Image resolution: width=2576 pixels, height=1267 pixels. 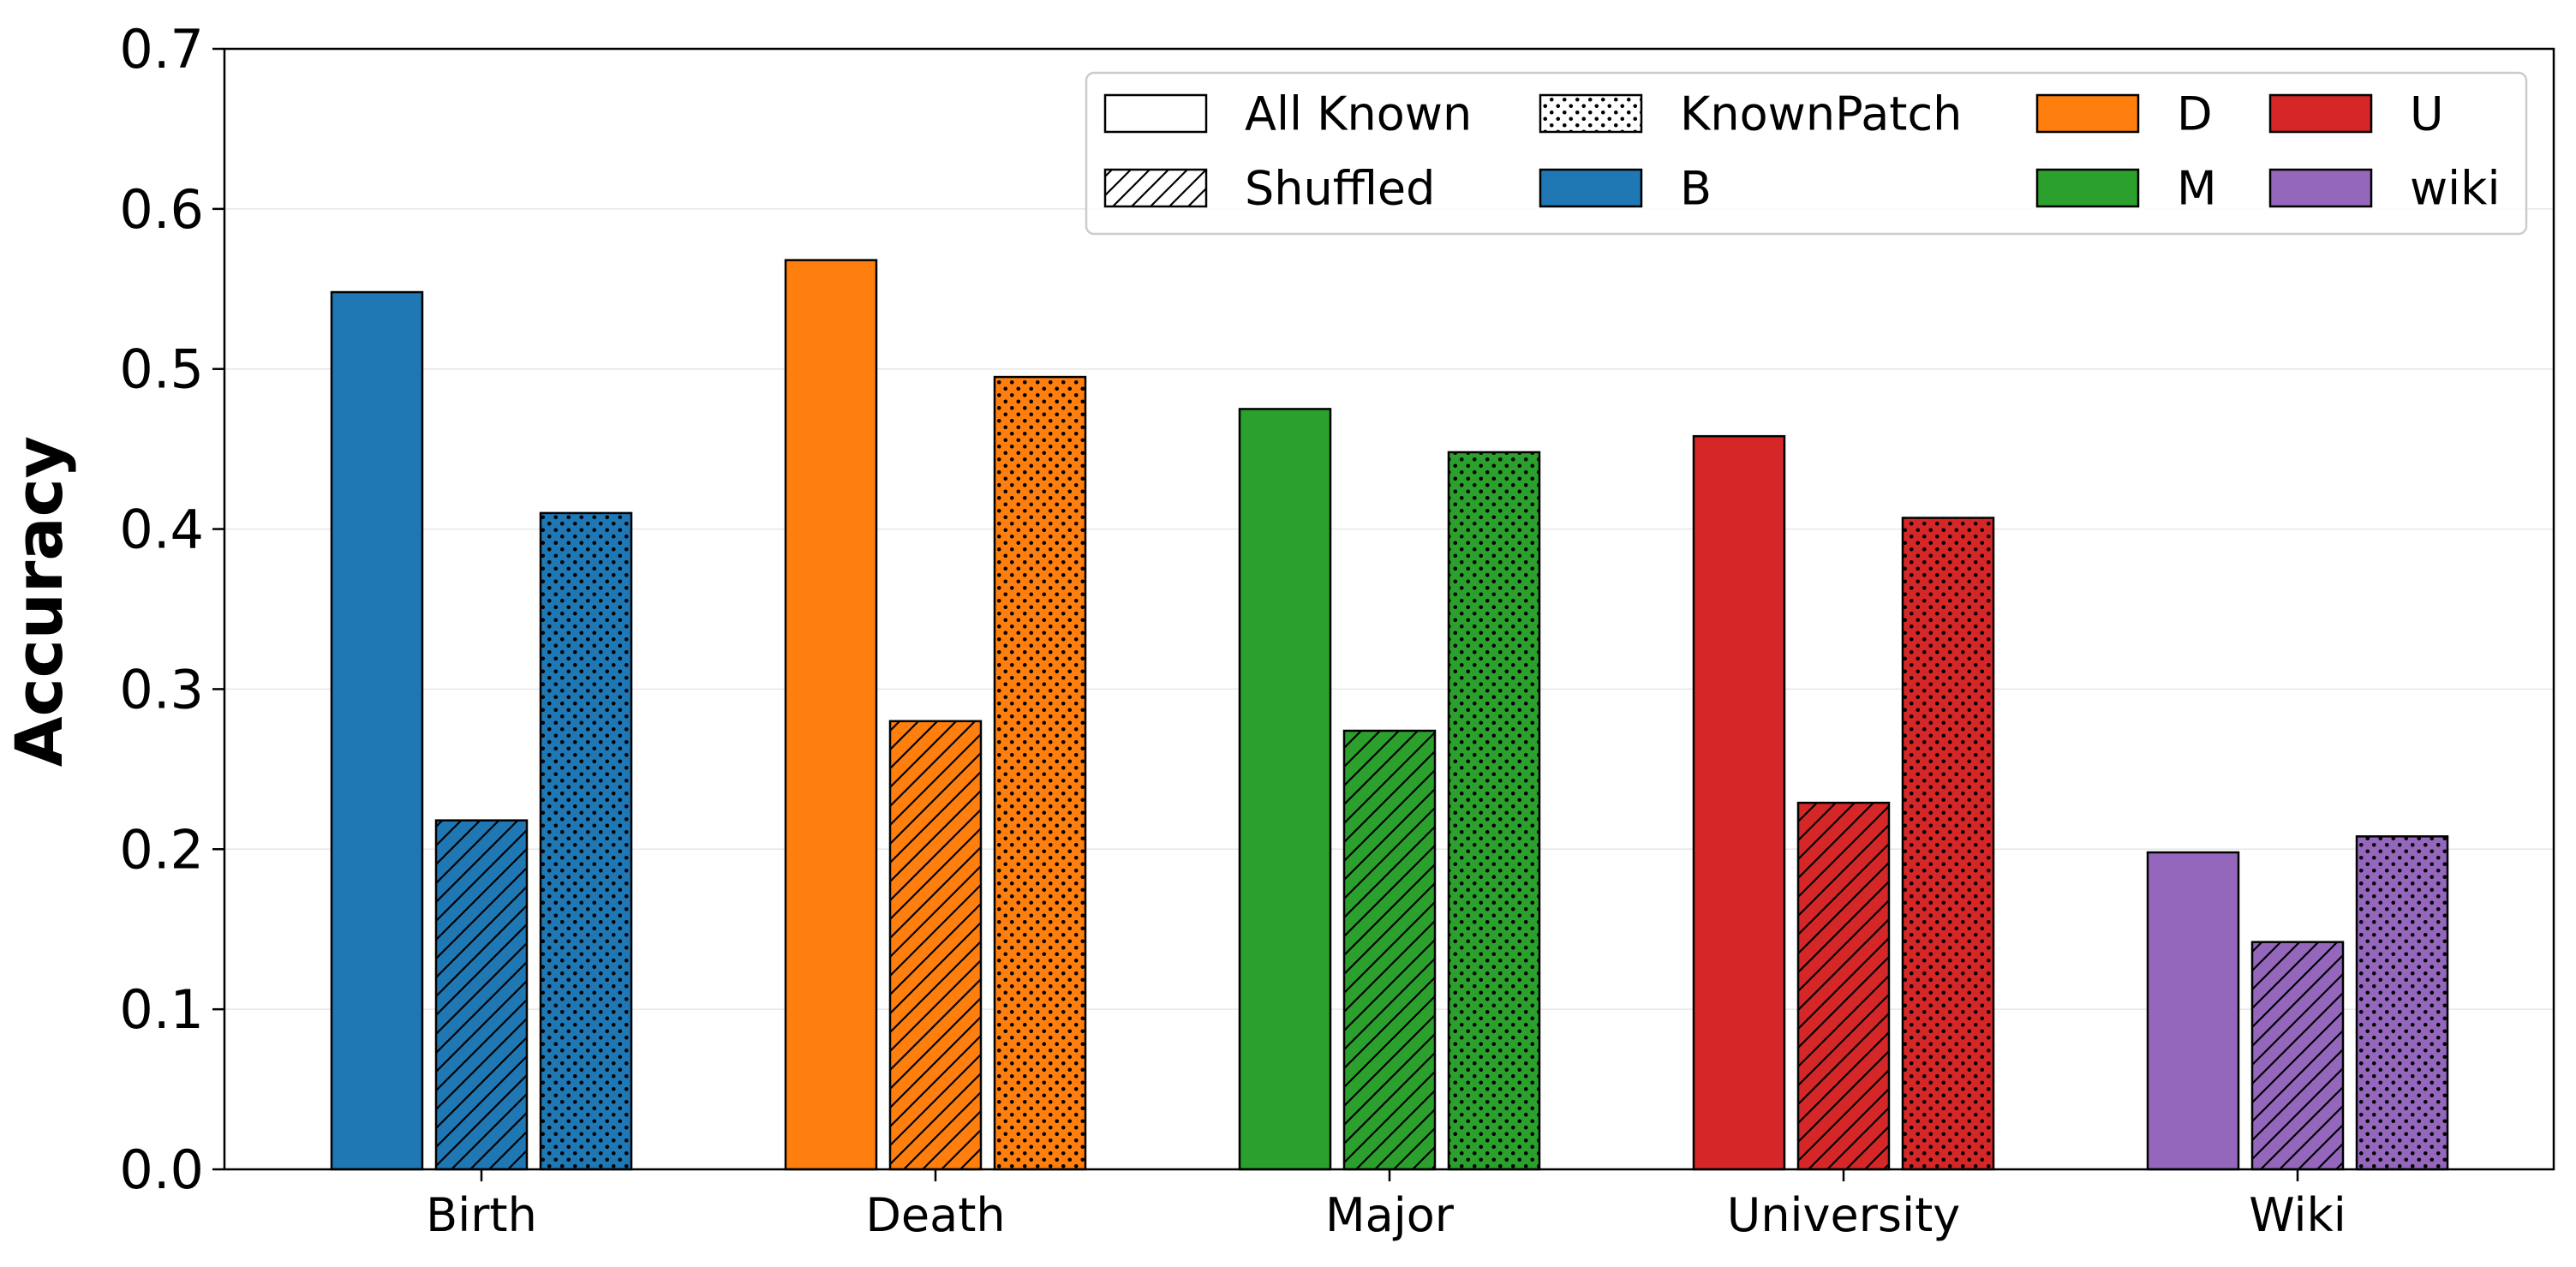 I want to click on x-tick-label: Birth, so click(x=481, y=1215).